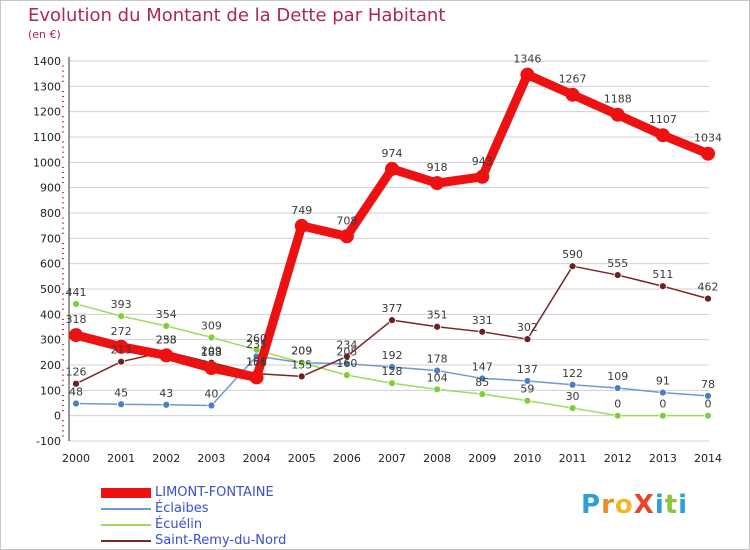 This screenshot has height=550, width=750. I want to click on legend-item-ecuelin: Écuélin, so click(211, 525).